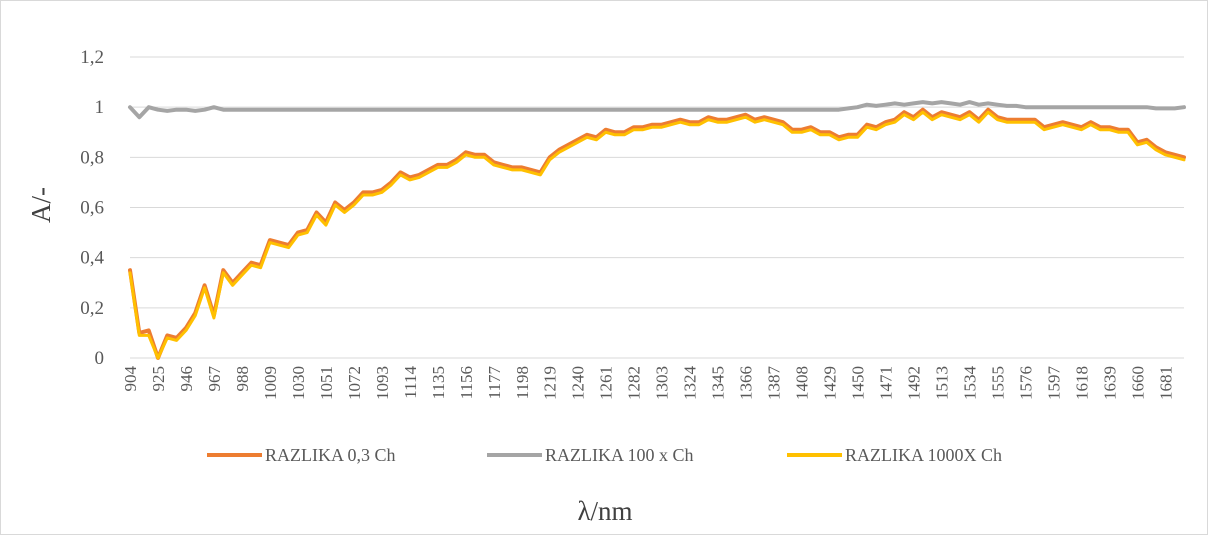  What do you see at coordinates (494, 383) in the screenshot?
I see `x-tick-label: 1177` at bounding box center [494, 383].